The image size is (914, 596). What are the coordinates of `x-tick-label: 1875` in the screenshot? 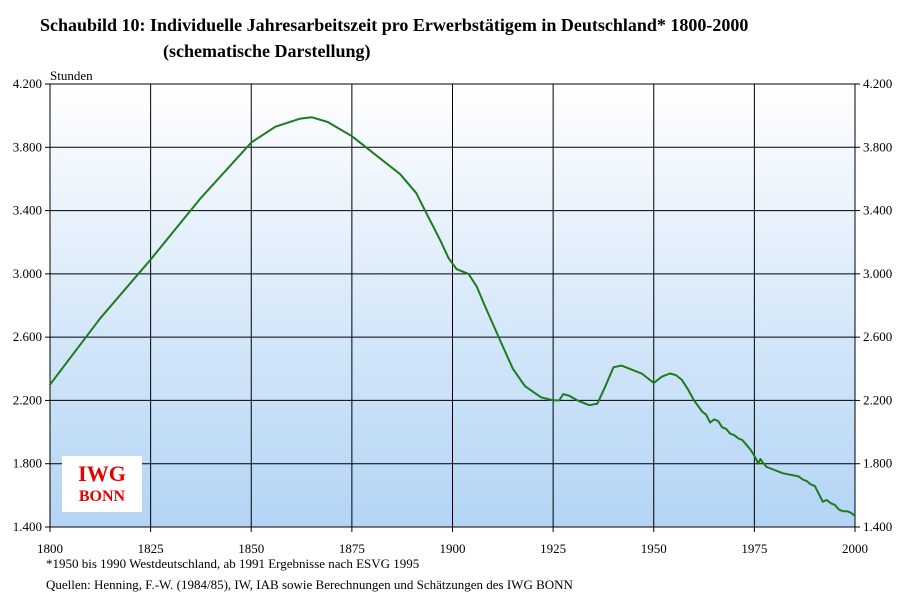 It's located at (352, 548).